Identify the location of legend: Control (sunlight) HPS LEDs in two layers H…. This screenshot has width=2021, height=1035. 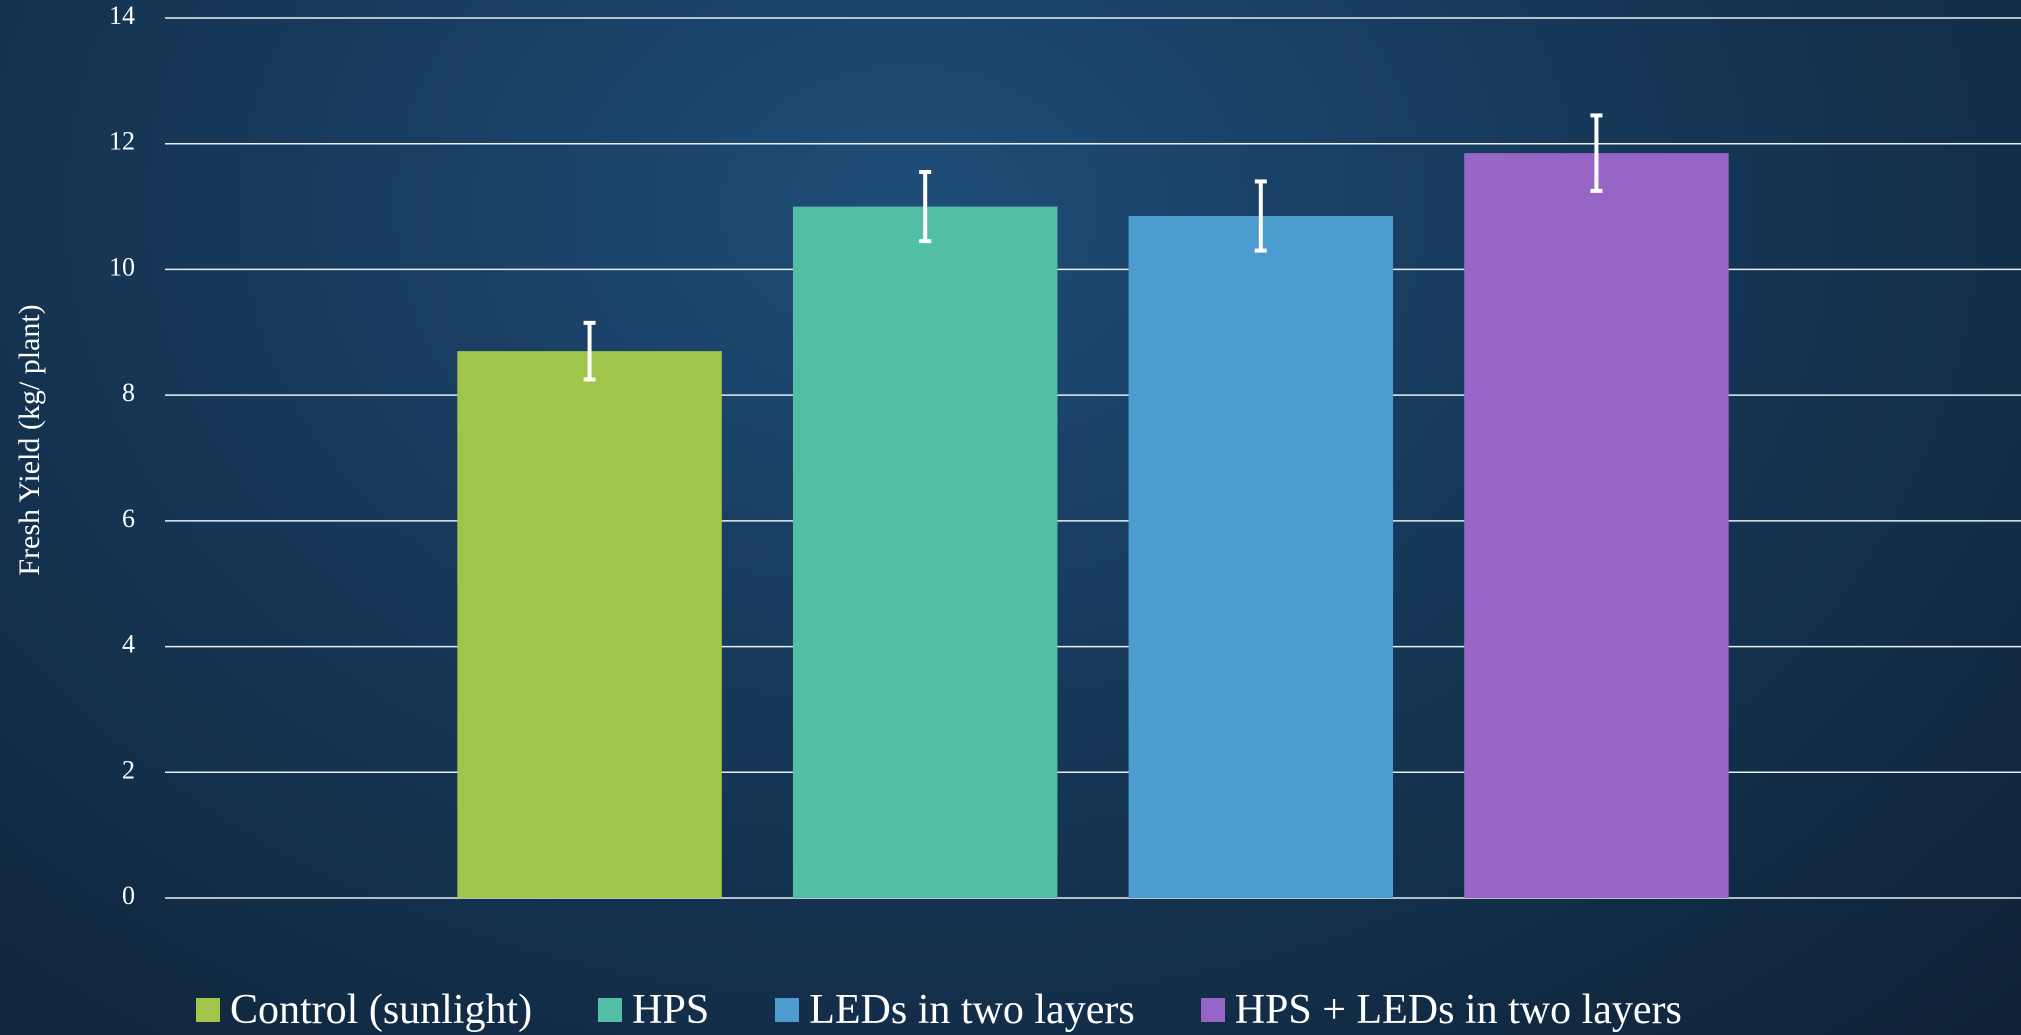
(939, 1010).